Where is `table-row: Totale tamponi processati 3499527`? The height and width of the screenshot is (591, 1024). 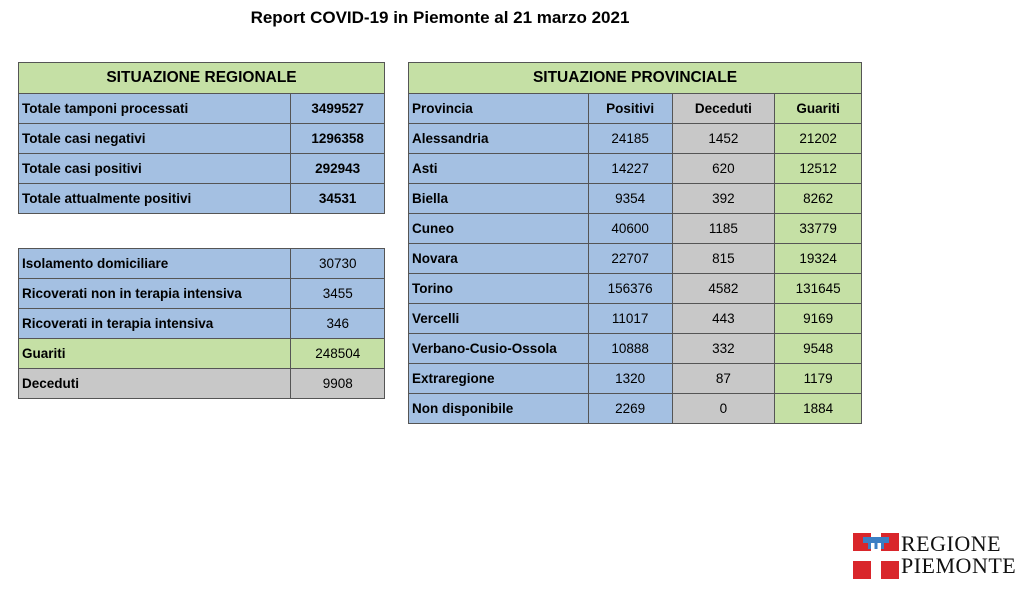 table-row: Totale tamponi processati 3499527 is located at coordinates (201, 108).